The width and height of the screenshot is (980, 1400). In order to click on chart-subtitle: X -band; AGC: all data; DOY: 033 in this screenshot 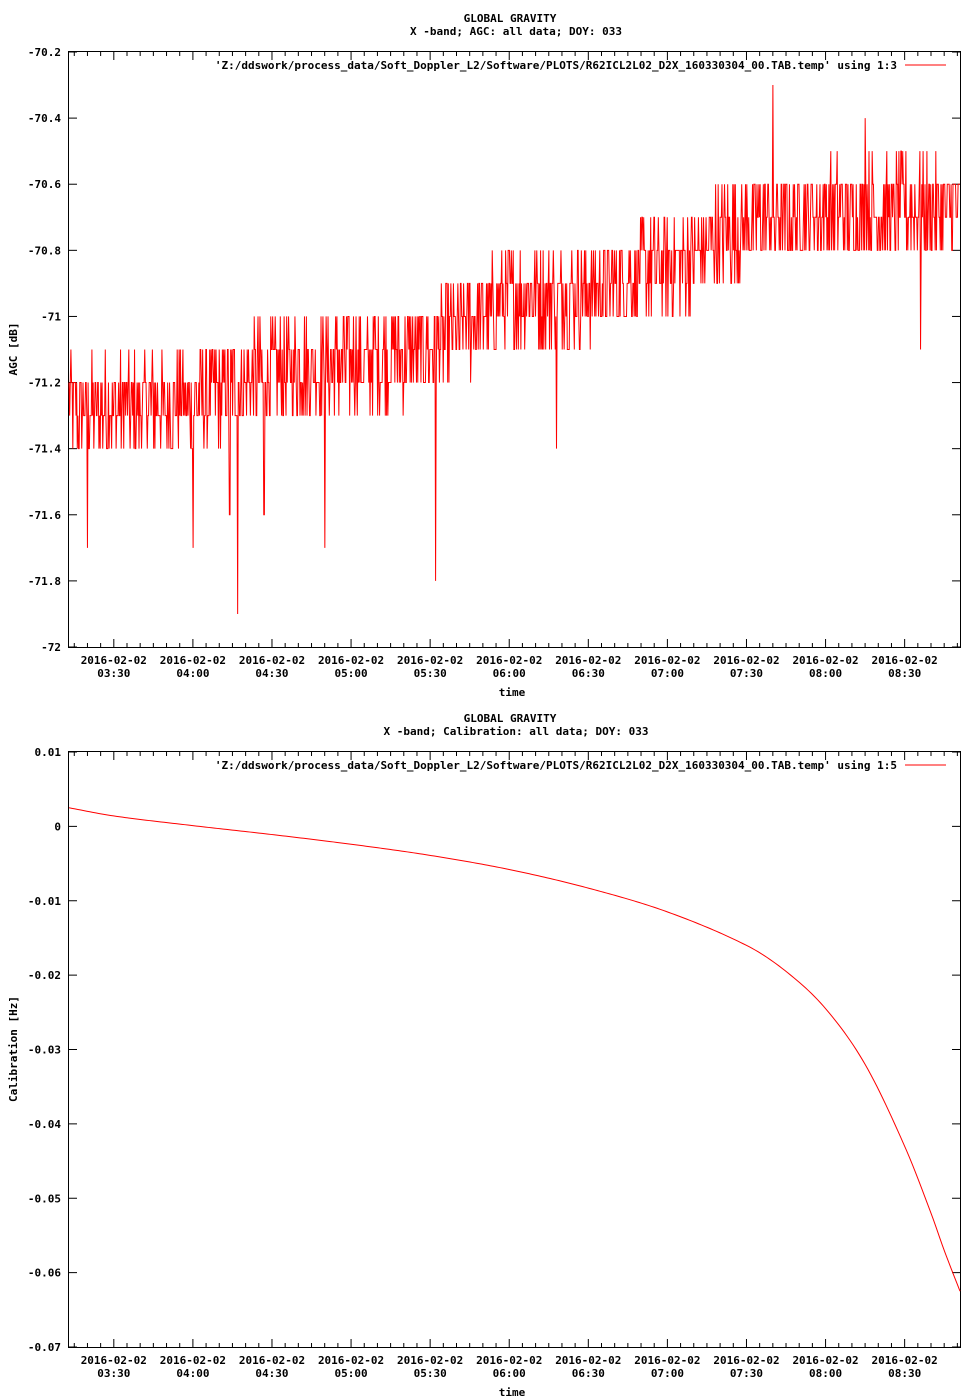, I will do `click(516, 31)`.